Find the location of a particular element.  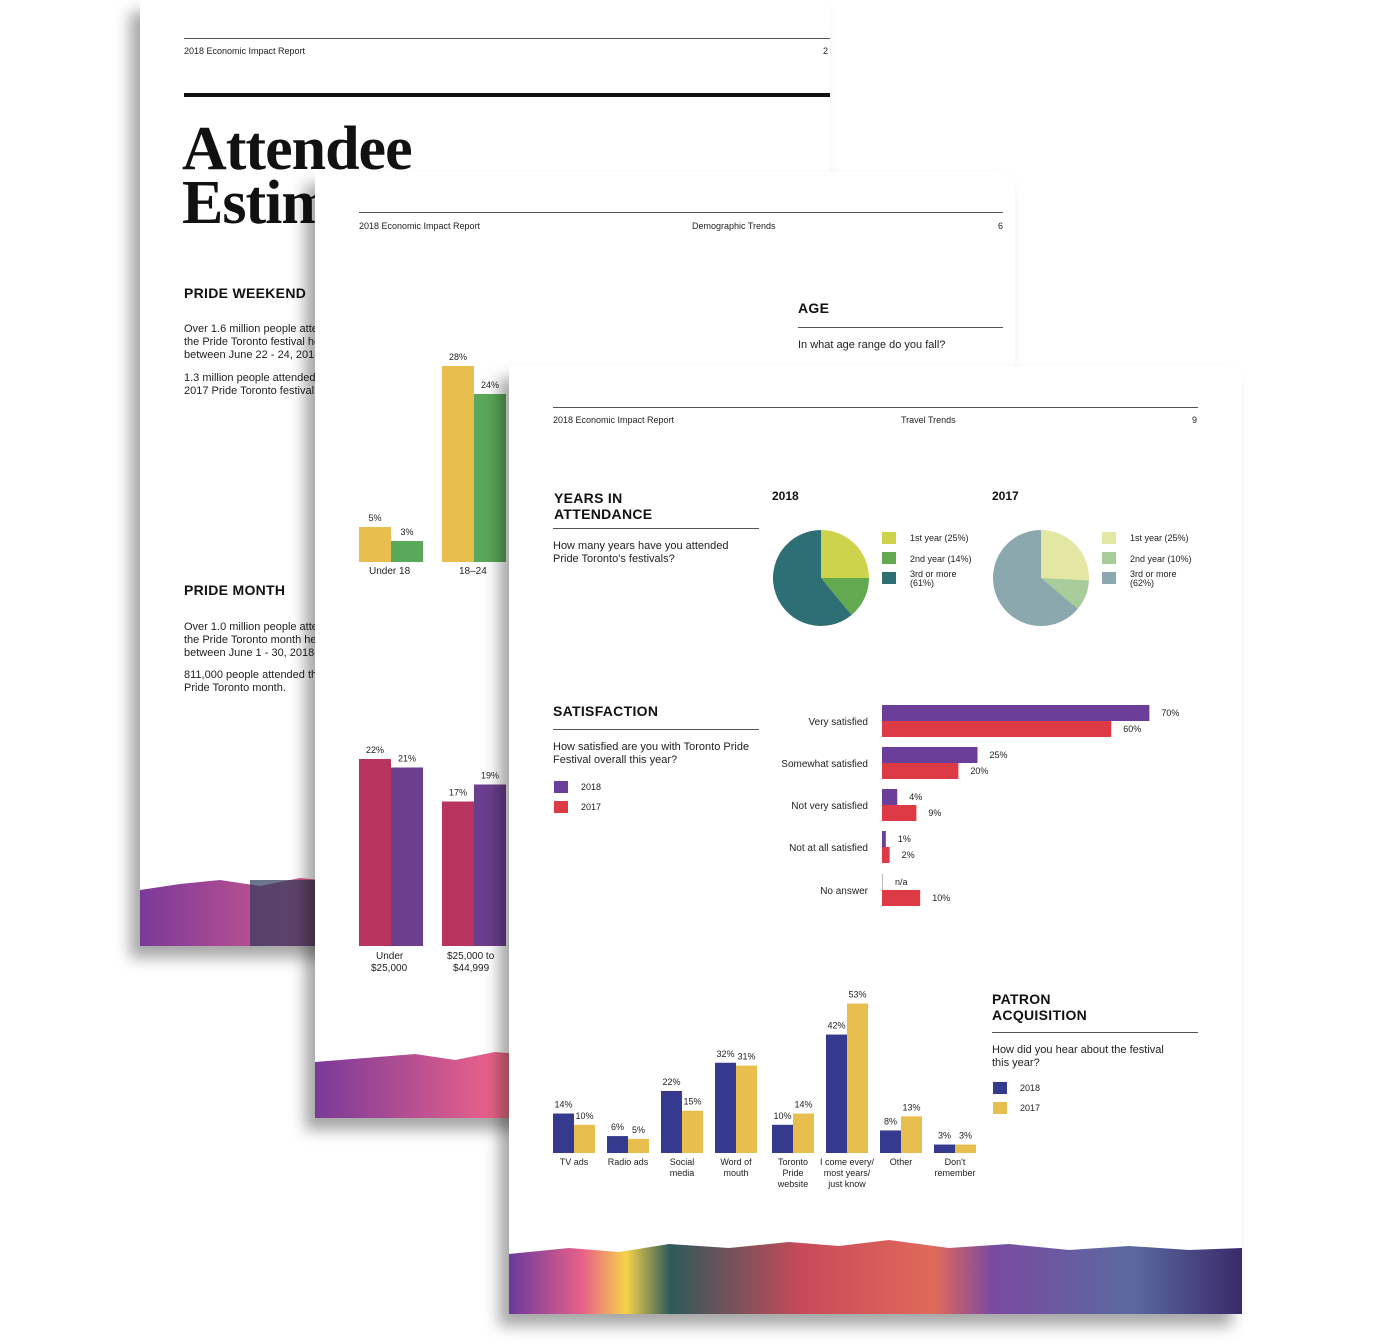

title-rule is located at coordinates (507, 95).